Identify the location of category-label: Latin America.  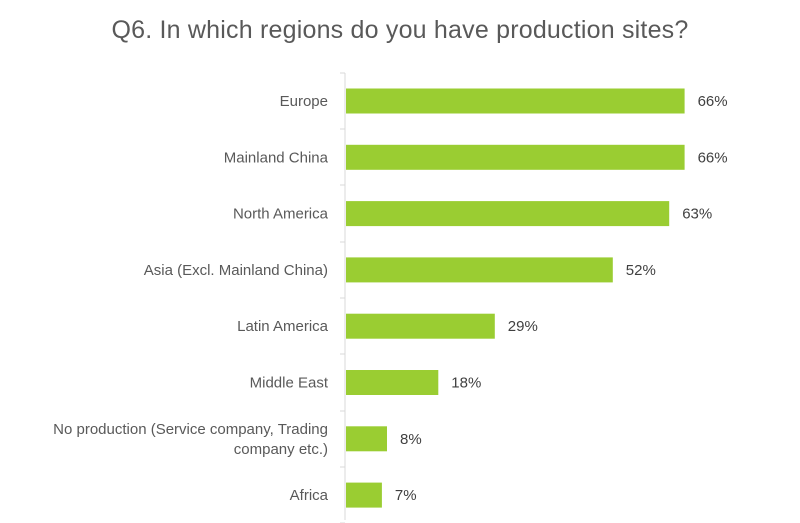
(283, 326).